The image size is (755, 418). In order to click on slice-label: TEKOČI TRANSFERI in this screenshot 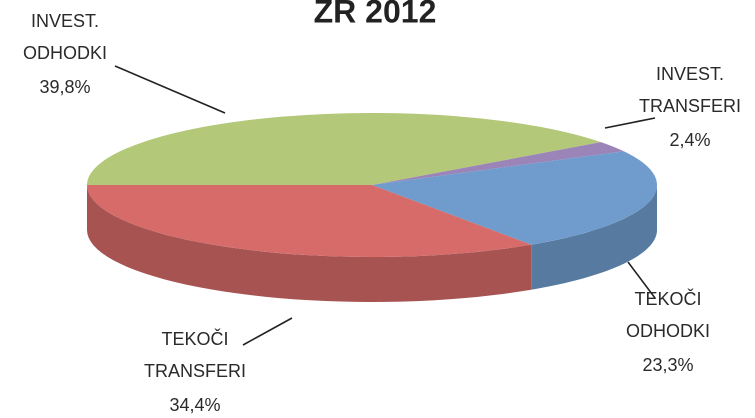, I will do `click(195, 354)`.